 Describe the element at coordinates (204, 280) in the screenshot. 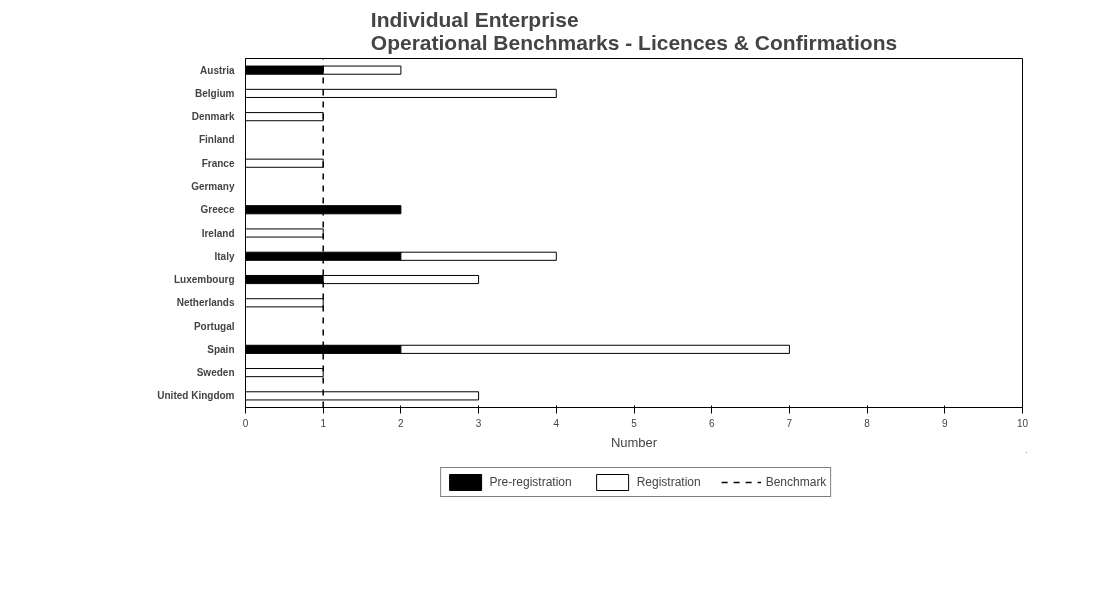

I see `y-tick-label: Luxembourg` at that location.